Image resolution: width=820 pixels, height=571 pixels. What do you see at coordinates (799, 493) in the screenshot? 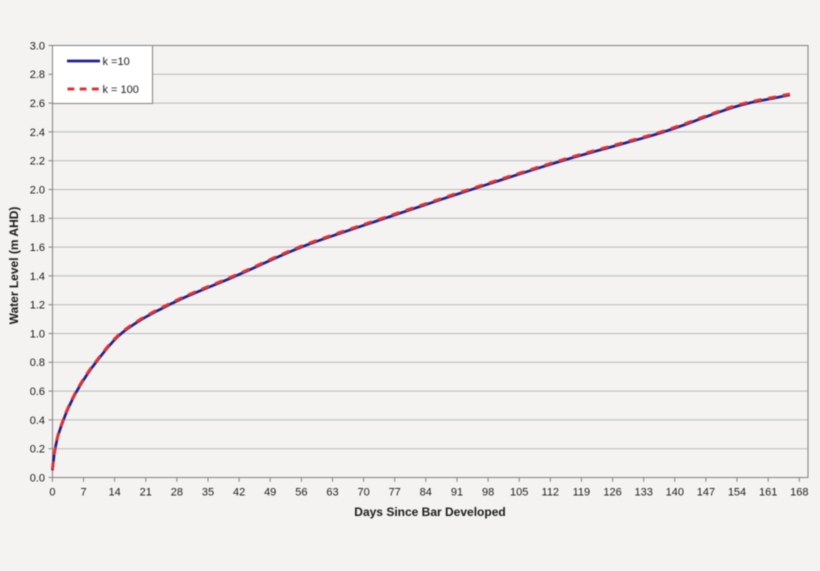
I see `svg-text: 168` at bounding box center [799, 493].